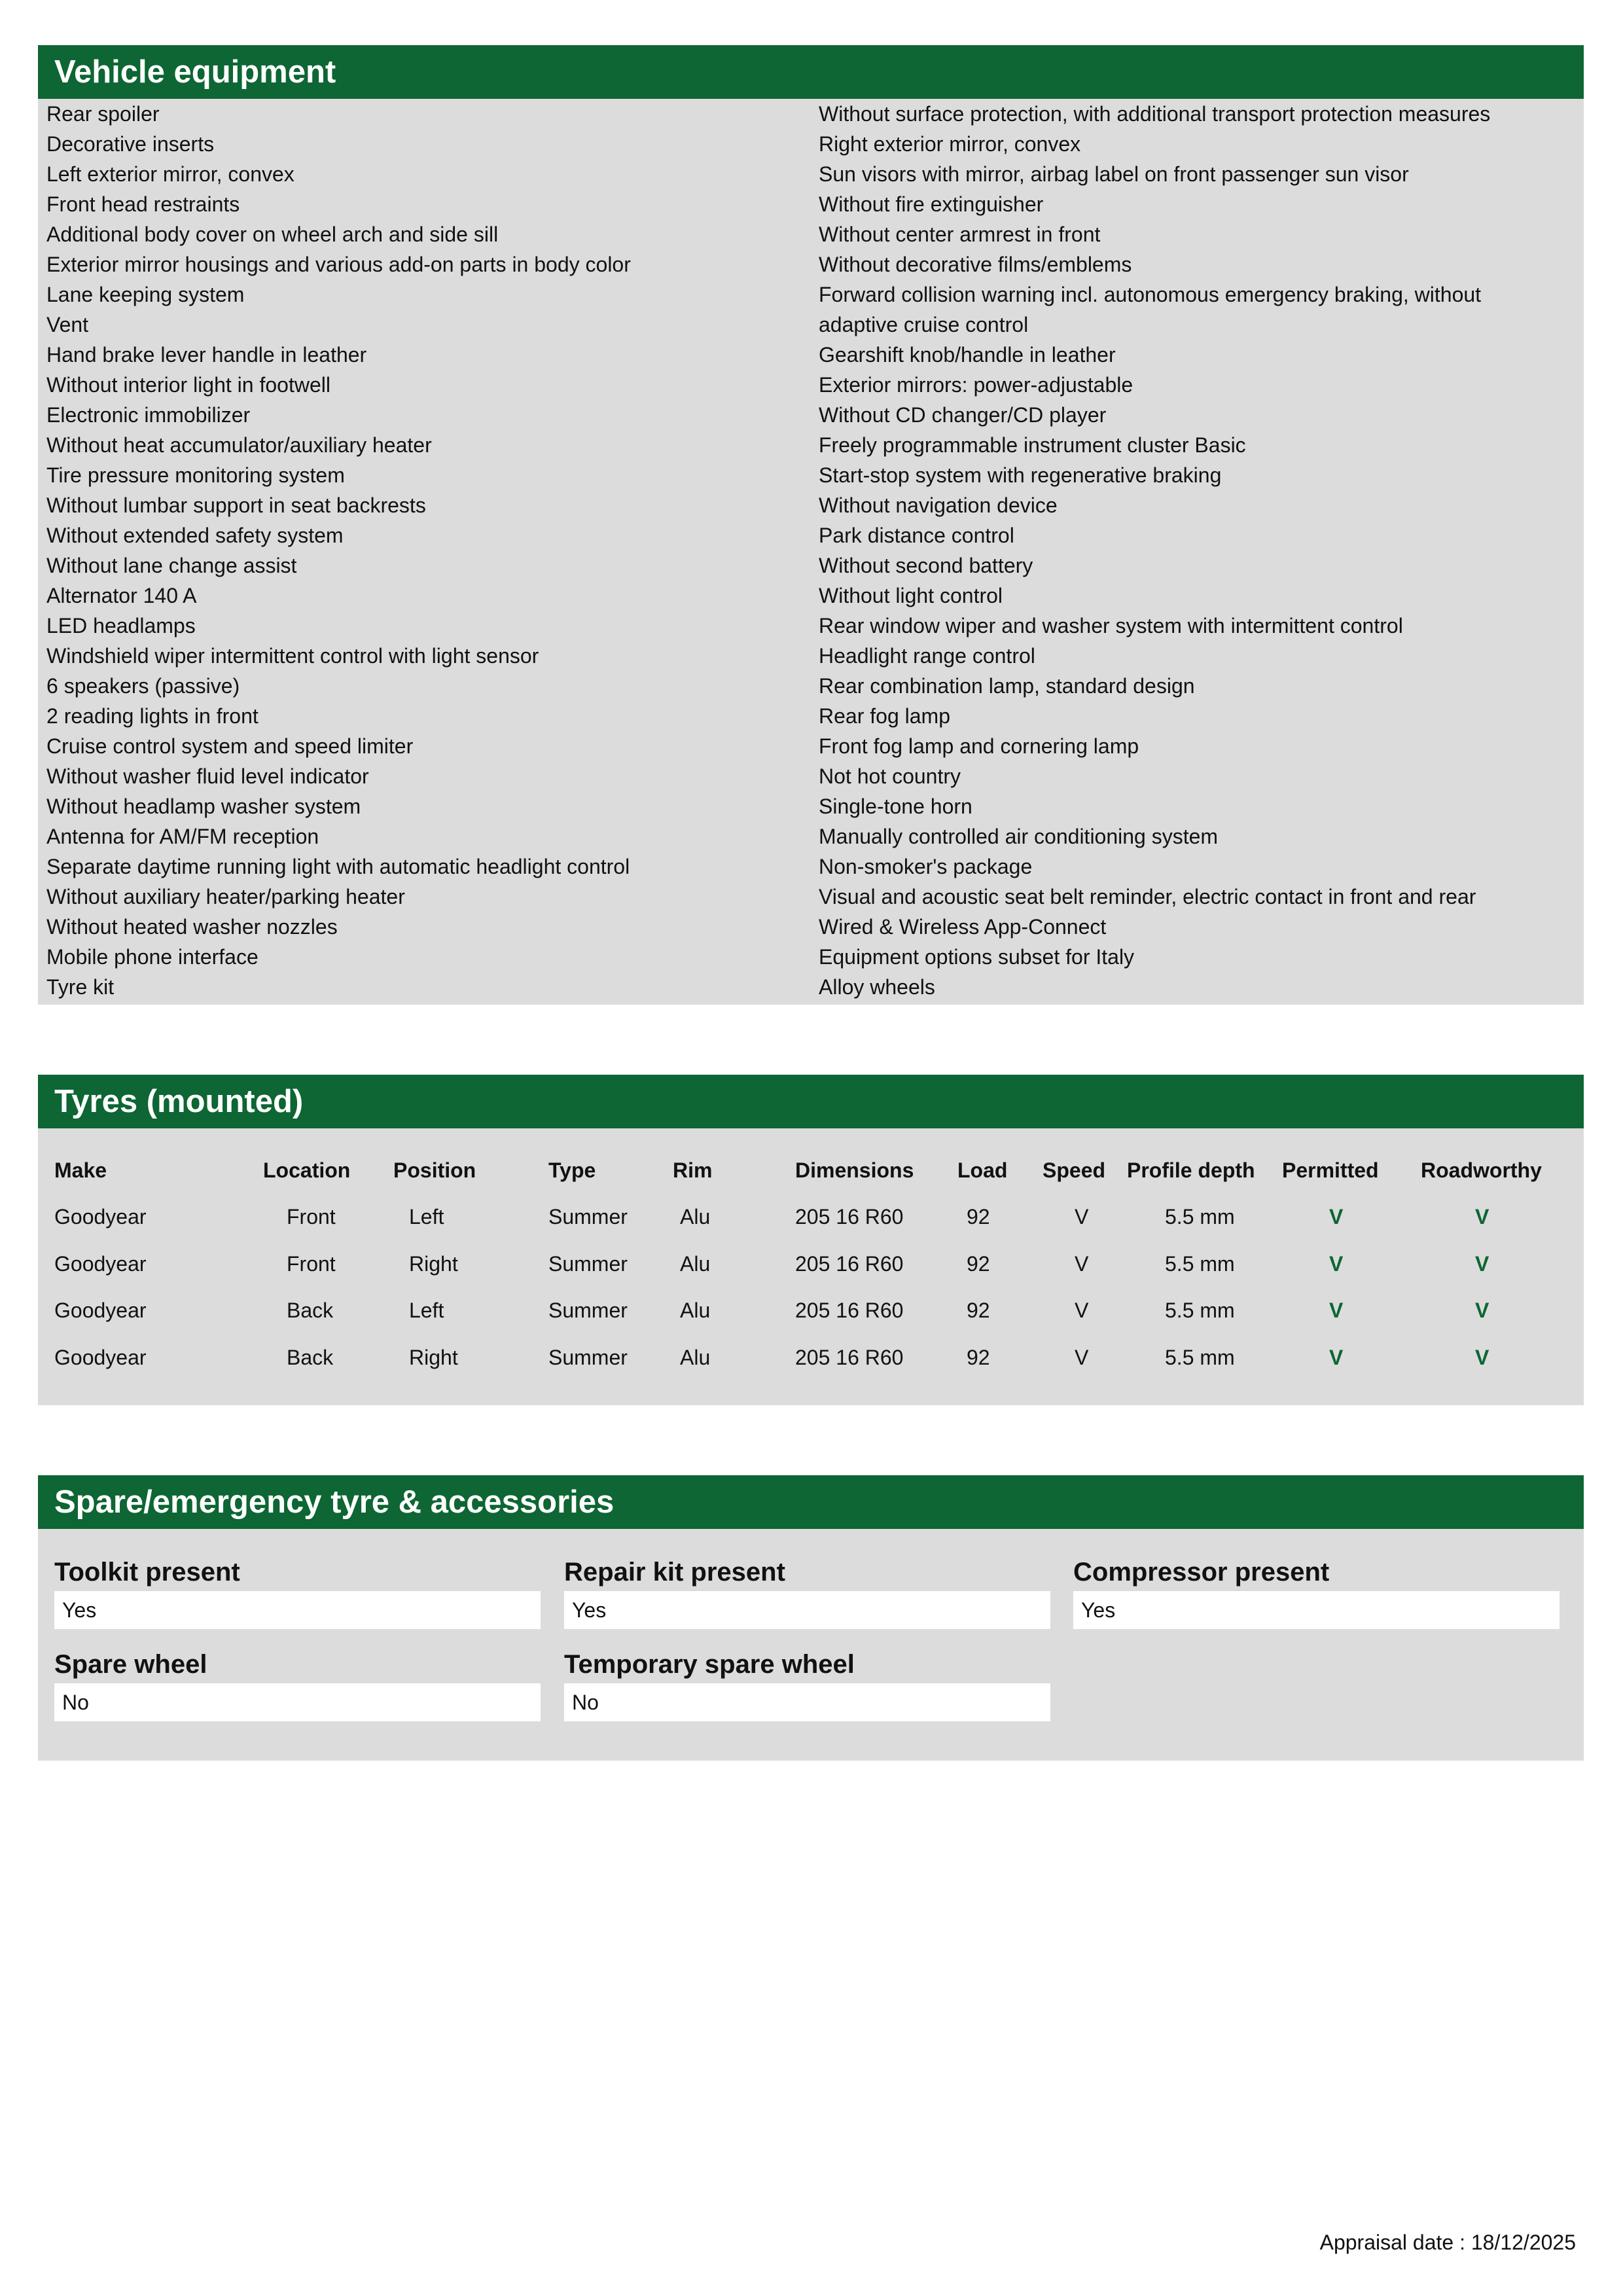 The height and width of the screenshot is (2296, 1623). Describe the element at coordinates (1200, 1217) in the screenshot. I see `tyre-cell: 5.5 mm` at that location.